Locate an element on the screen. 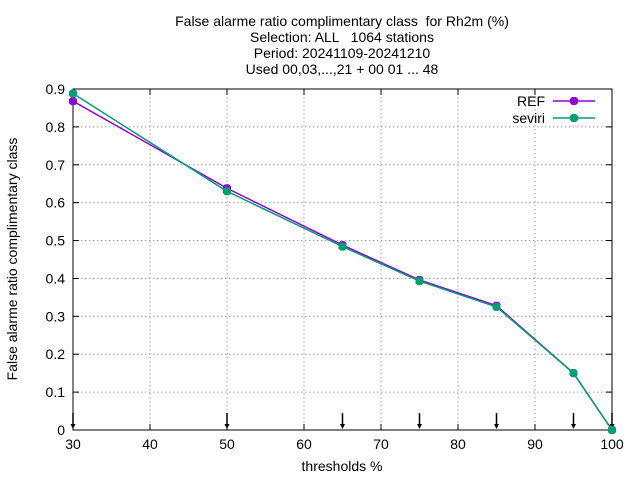 The image size is (640, 480). y-tick-label: 0.1 is located at coordinates (56, 392).